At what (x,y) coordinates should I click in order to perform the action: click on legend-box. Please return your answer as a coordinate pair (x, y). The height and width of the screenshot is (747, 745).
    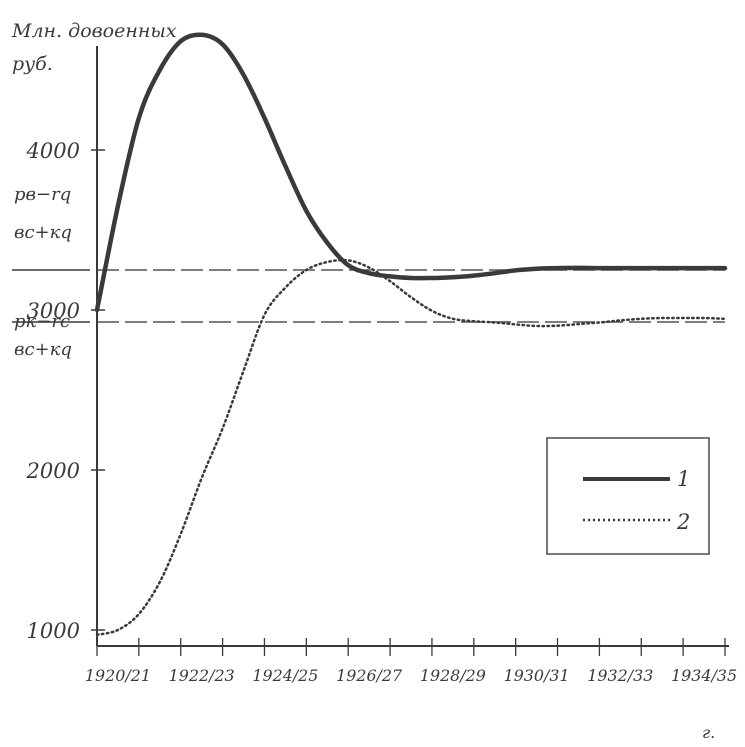
    Looking at the image, I should click on (628, 496).